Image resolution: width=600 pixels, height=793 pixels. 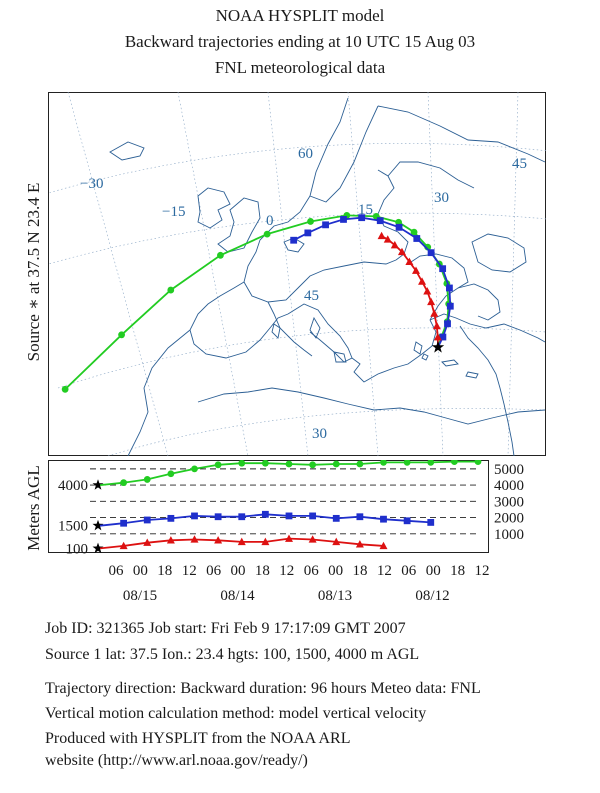 I want to click on produced-with-line: Produced with HYSPLIT from the NOAA ARL, so click(x=198, y=738).